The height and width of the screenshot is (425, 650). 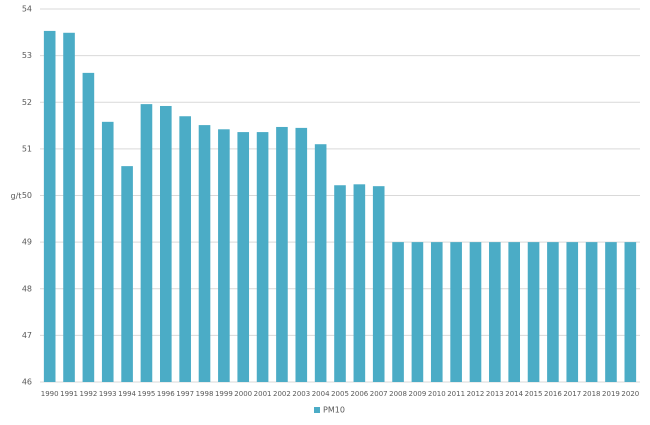 I want to click on y-tick-label: 48, so click(x=27, y=288).